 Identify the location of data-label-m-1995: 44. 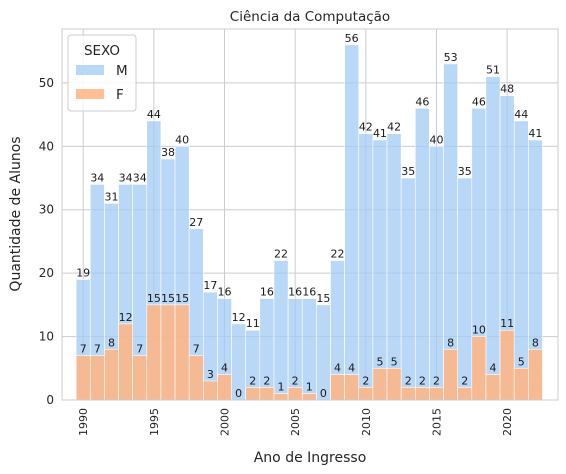
(154, 114).